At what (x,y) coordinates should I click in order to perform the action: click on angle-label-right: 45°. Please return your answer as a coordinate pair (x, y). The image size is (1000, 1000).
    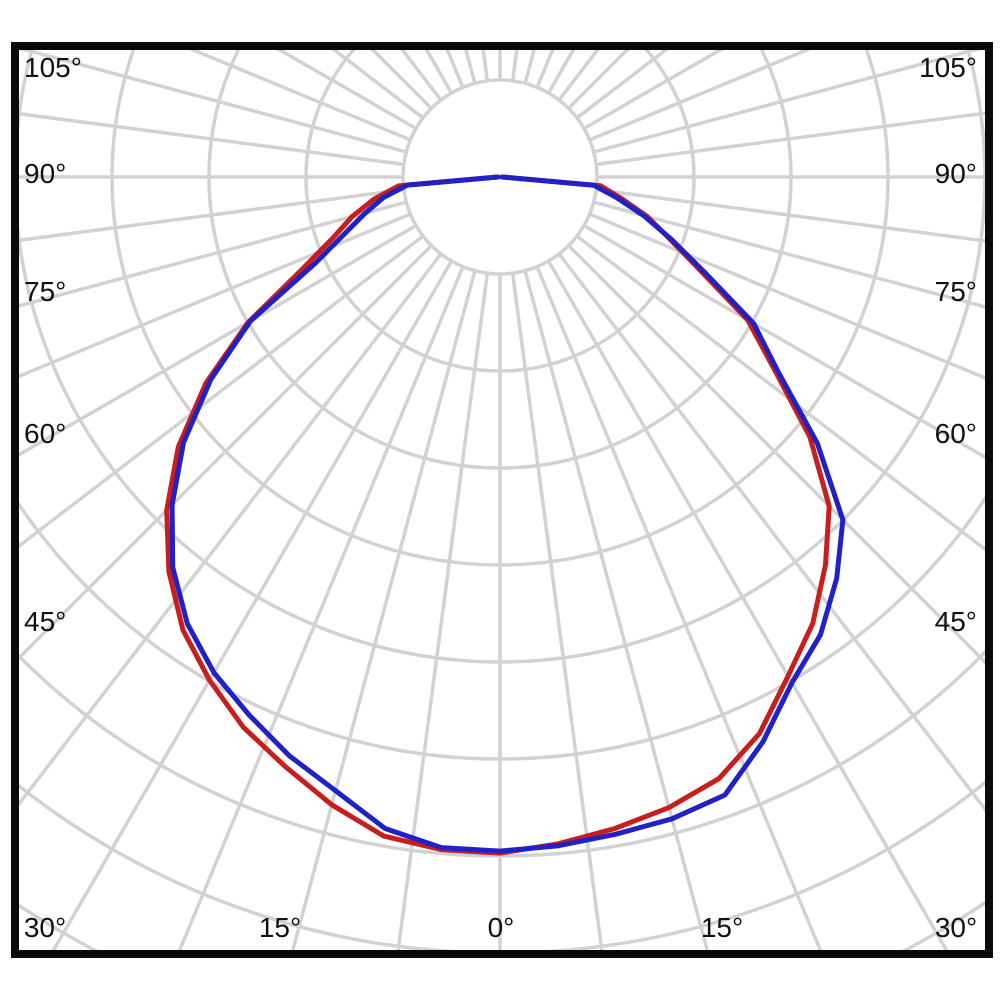
    Looking at the image, I should click on (956, 621).